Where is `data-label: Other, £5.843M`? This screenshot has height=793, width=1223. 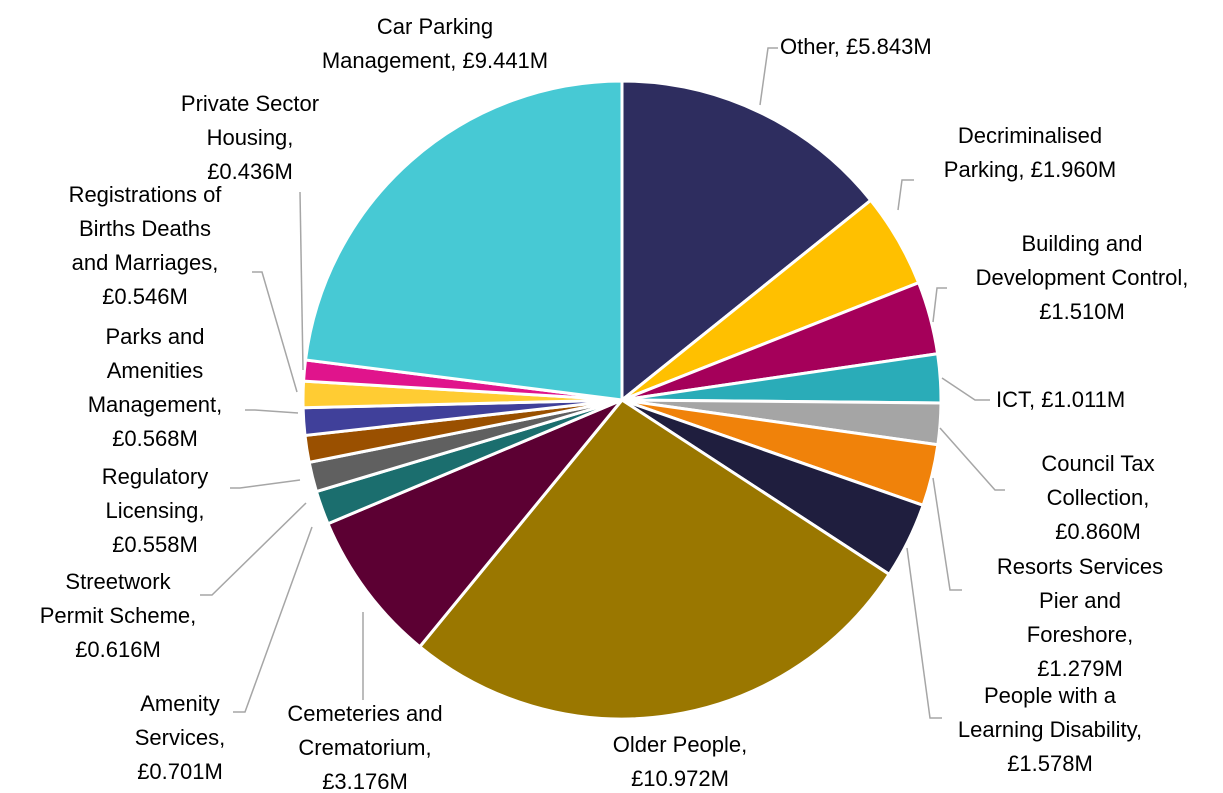 data-label: Other, £5.843M is located at coordinates (856, 46).